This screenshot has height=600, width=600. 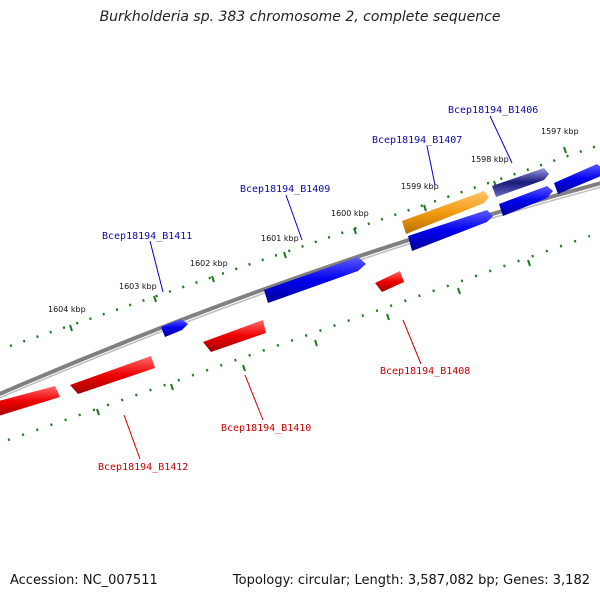 What do you see at coordinates (280, 238) in the screenshot?
I see `kbp-label: 1601 kbp` at bounding box center [280, 238].